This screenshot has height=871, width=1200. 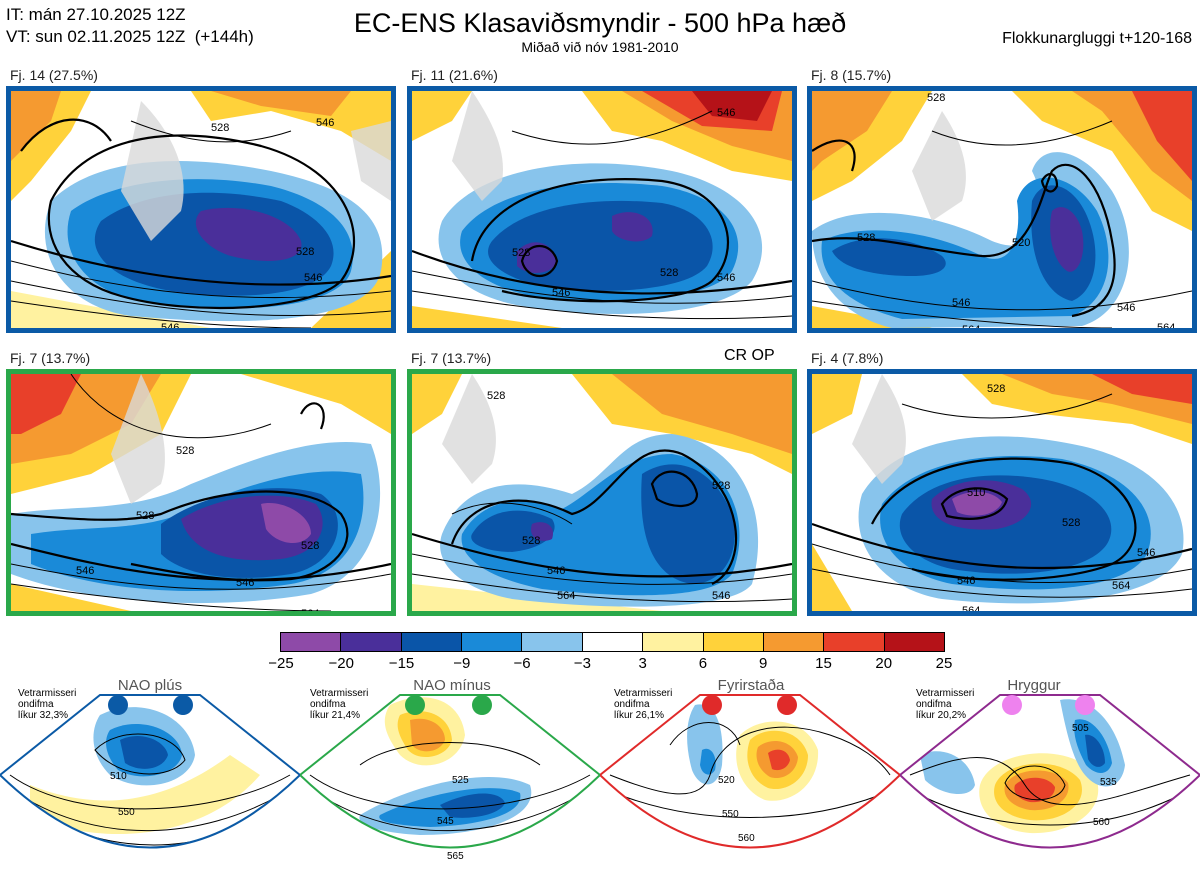 What do you see at coordinates (612, 642) in the screenshot?
I see `colorbar` at bounding box center [612, 642].